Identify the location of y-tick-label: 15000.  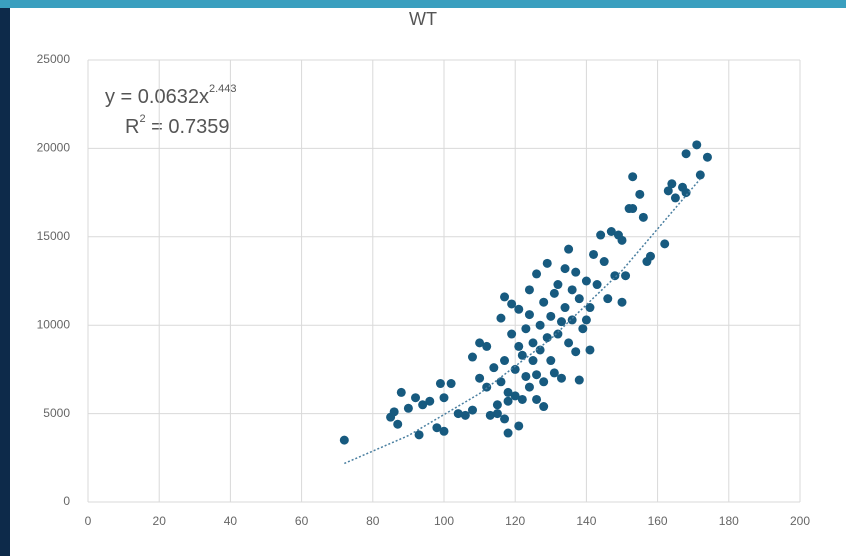
(54, 236).